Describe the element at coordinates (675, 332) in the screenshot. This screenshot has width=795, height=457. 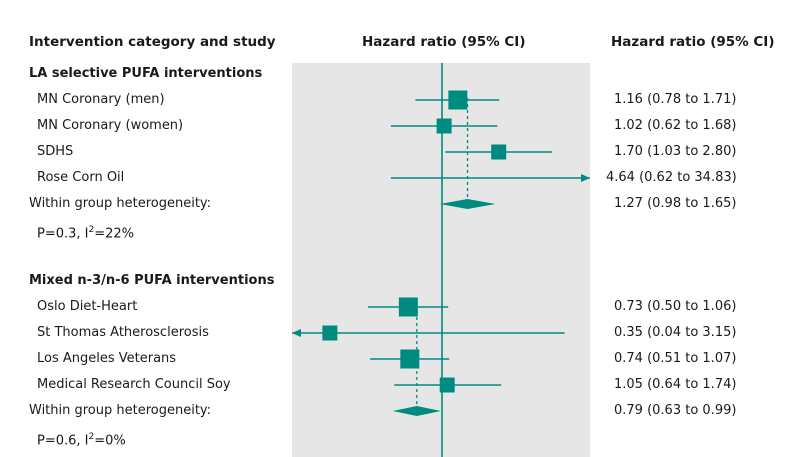
I see `hr-value: 0.35 (0.04 to 3.15)` at that location.